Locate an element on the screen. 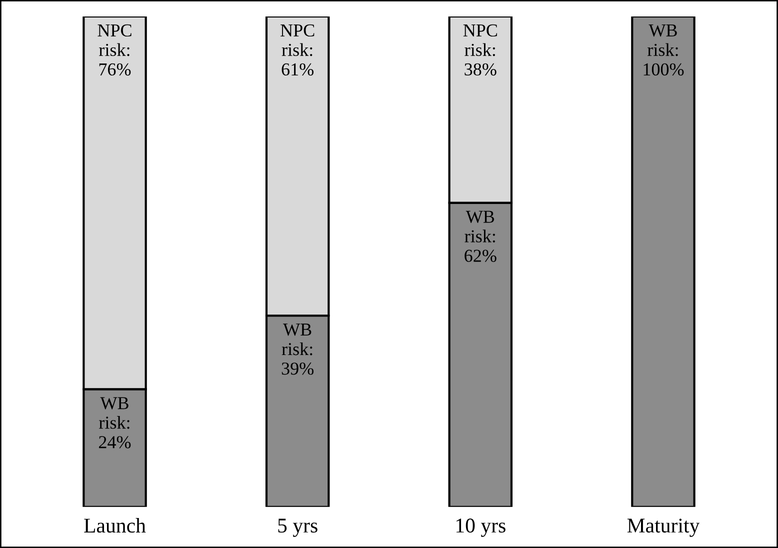  data-label: NPC risk: 38% is located at coordinates (480, 50).